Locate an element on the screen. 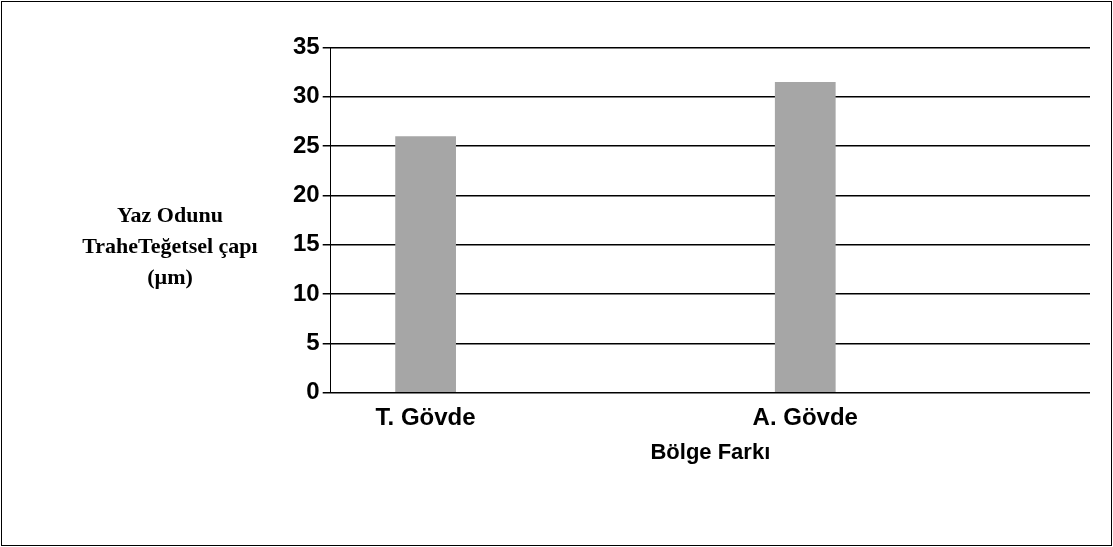 The width and height of the screenshot is (1113, 547). y-tick-label: 35 is located at coordinates (306, 46).